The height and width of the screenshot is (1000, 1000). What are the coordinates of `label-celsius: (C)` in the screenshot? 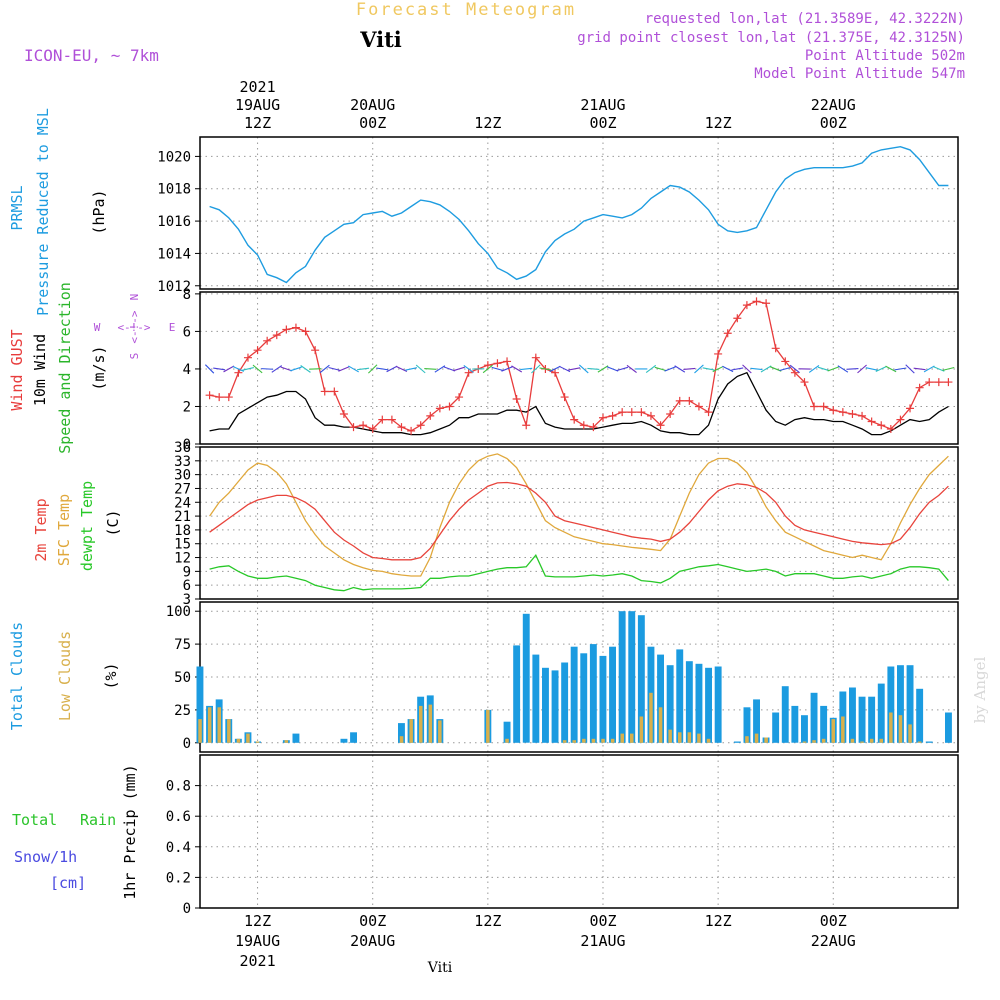 It's located at (113, 522).